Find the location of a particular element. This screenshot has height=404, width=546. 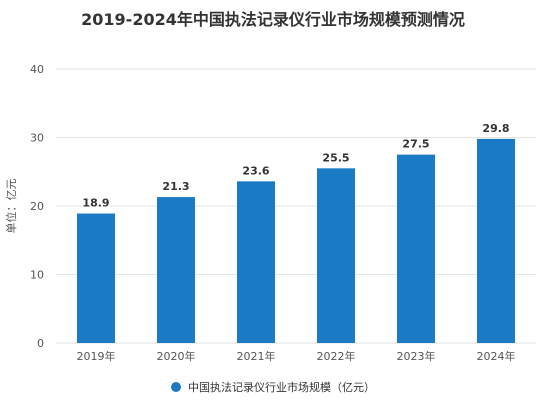

y-tick-label: 0 is located at coordinates (40, 343).